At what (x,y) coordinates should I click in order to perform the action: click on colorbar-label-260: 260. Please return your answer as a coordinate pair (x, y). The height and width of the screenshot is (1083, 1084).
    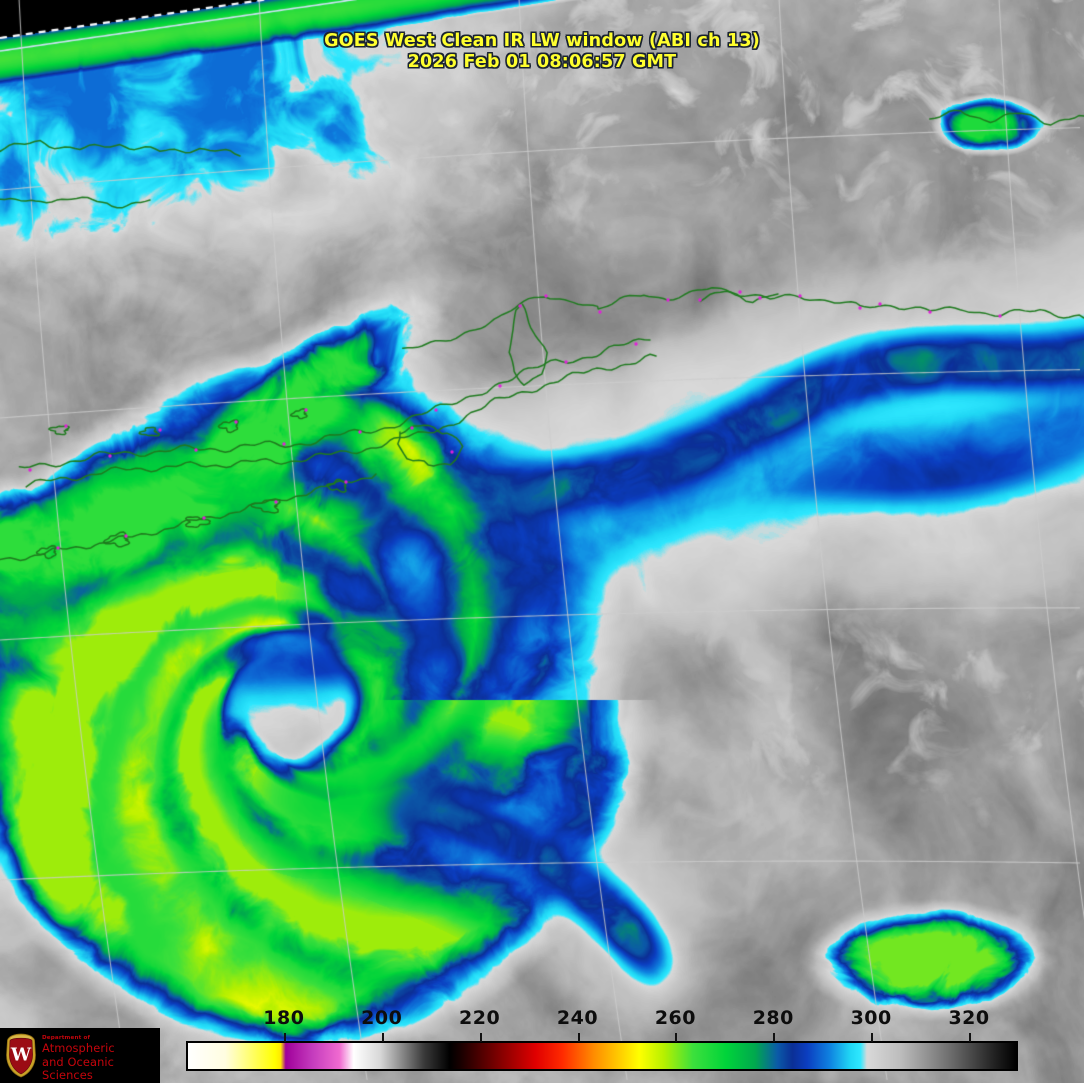
    Looking at the image, I should click on (675, 1018).